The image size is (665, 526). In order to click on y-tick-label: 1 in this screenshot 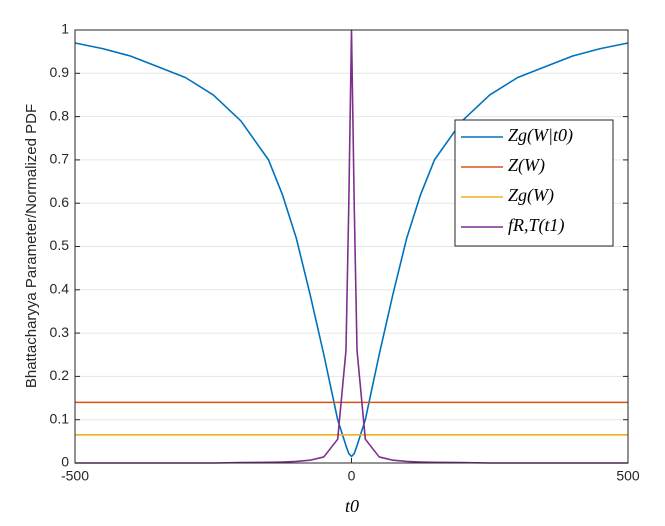, I will do `click(65, 29)`.